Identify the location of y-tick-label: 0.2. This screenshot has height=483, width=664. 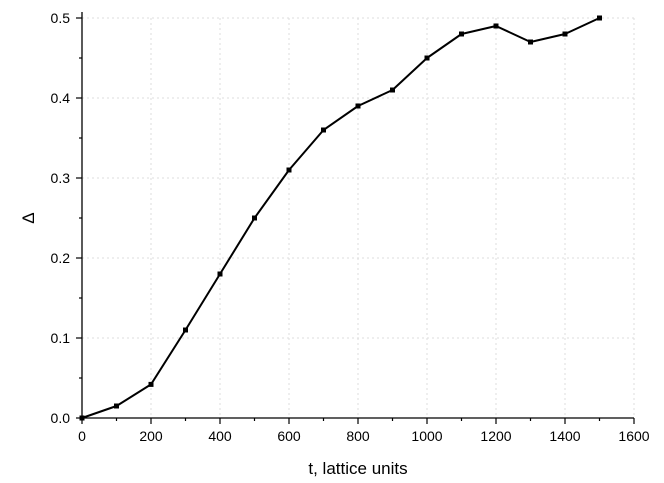
(61, 258).